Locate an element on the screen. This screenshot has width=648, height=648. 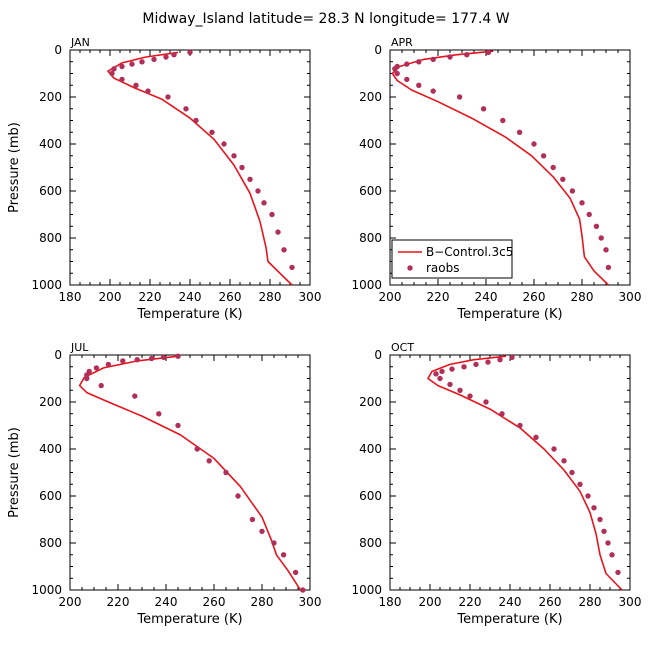
x-tick-label: 240 is located at coordinates (510, 602).